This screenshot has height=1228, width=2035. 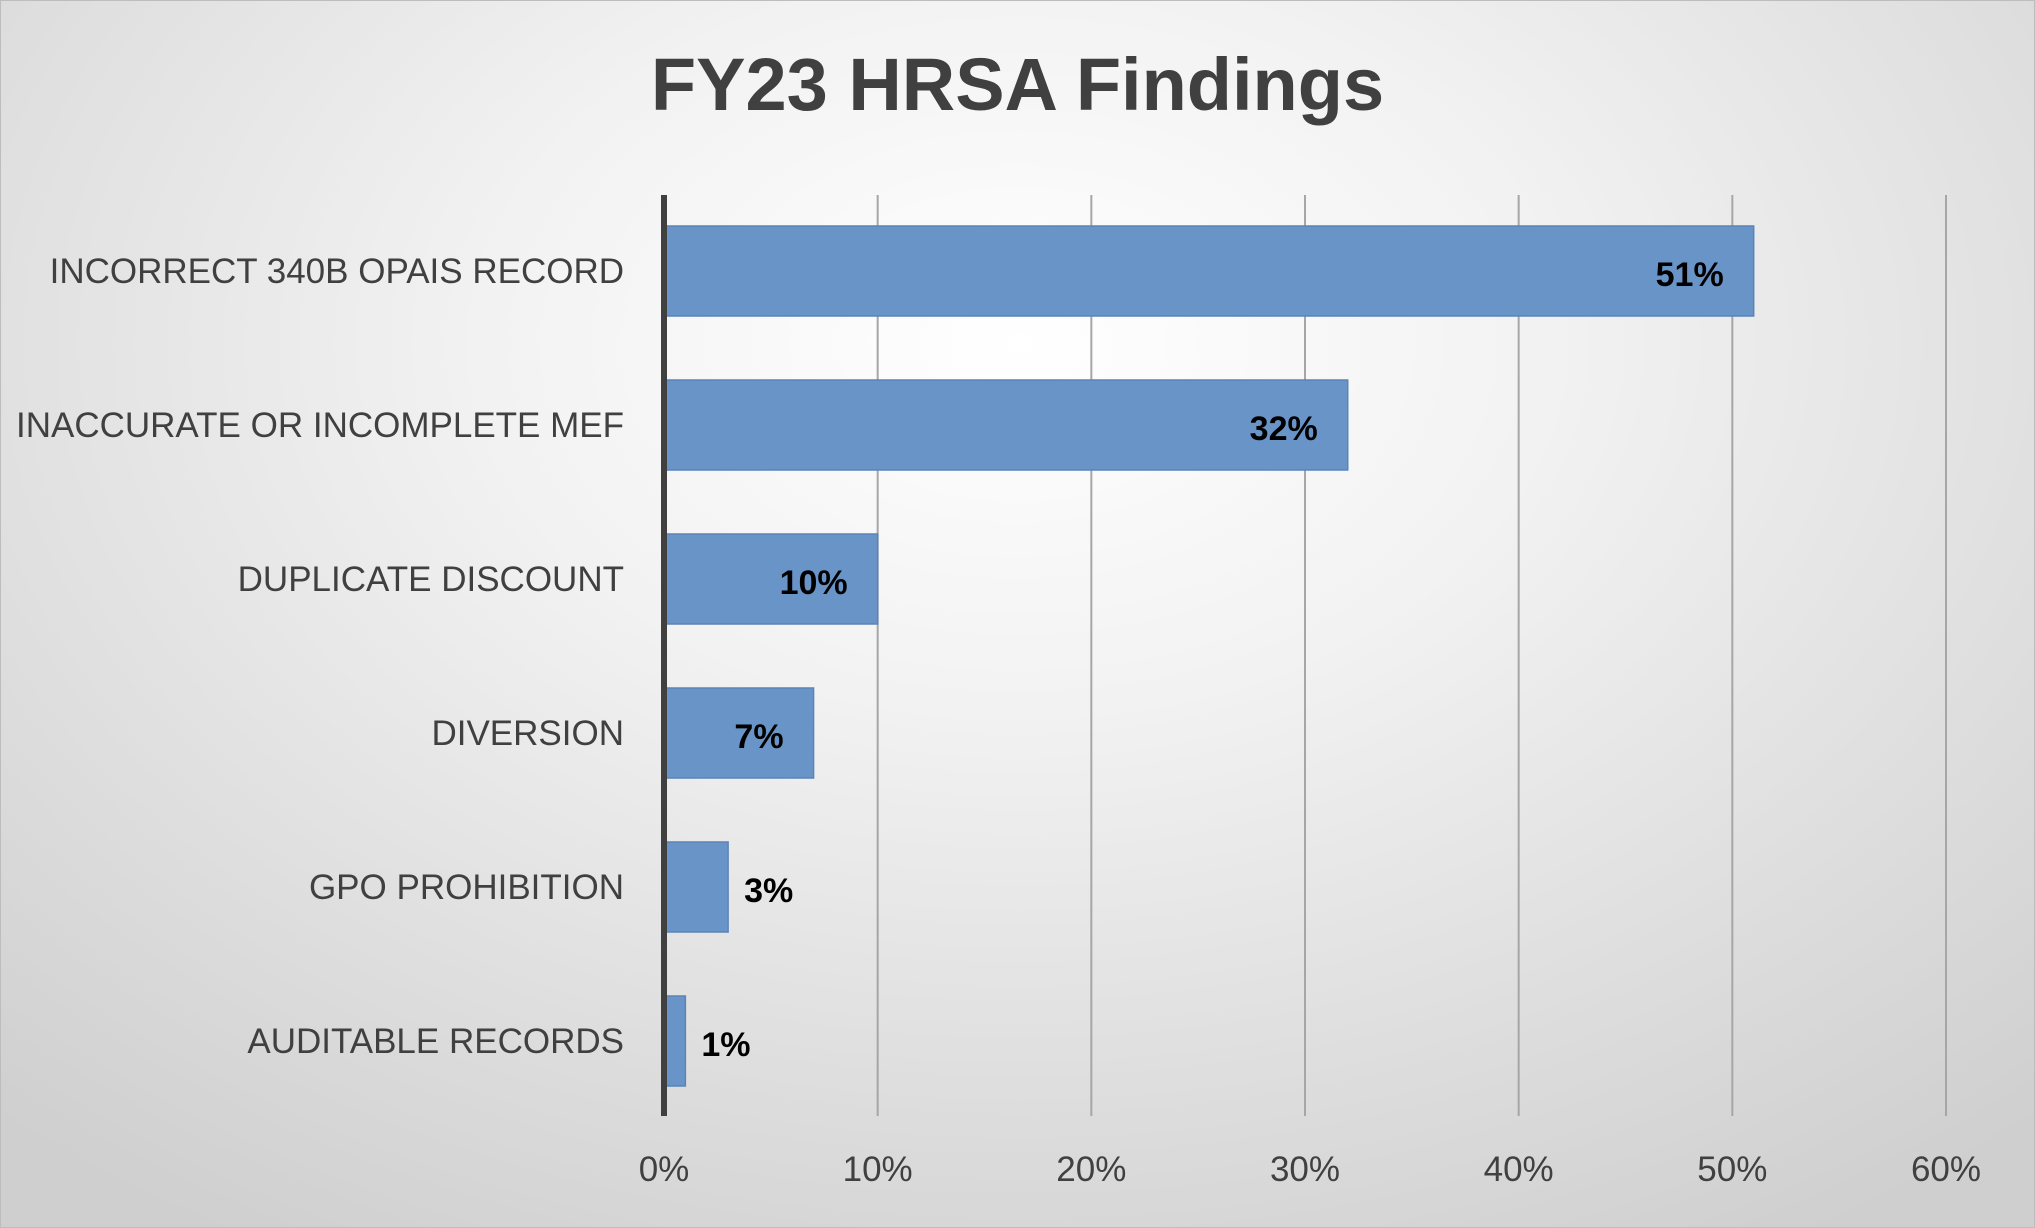 What do you see at coordinates (1305, 1169) in the screenshot?
I see `x-tick-label: 30%` at bounding box center [1305, 1169].